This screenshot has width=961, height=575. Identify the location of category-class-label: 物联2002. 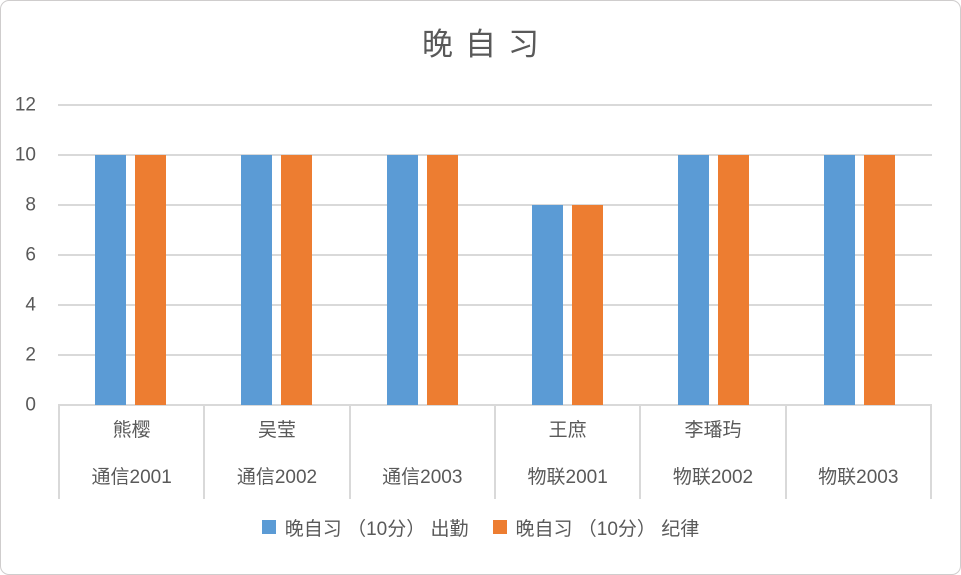
(713, 477).